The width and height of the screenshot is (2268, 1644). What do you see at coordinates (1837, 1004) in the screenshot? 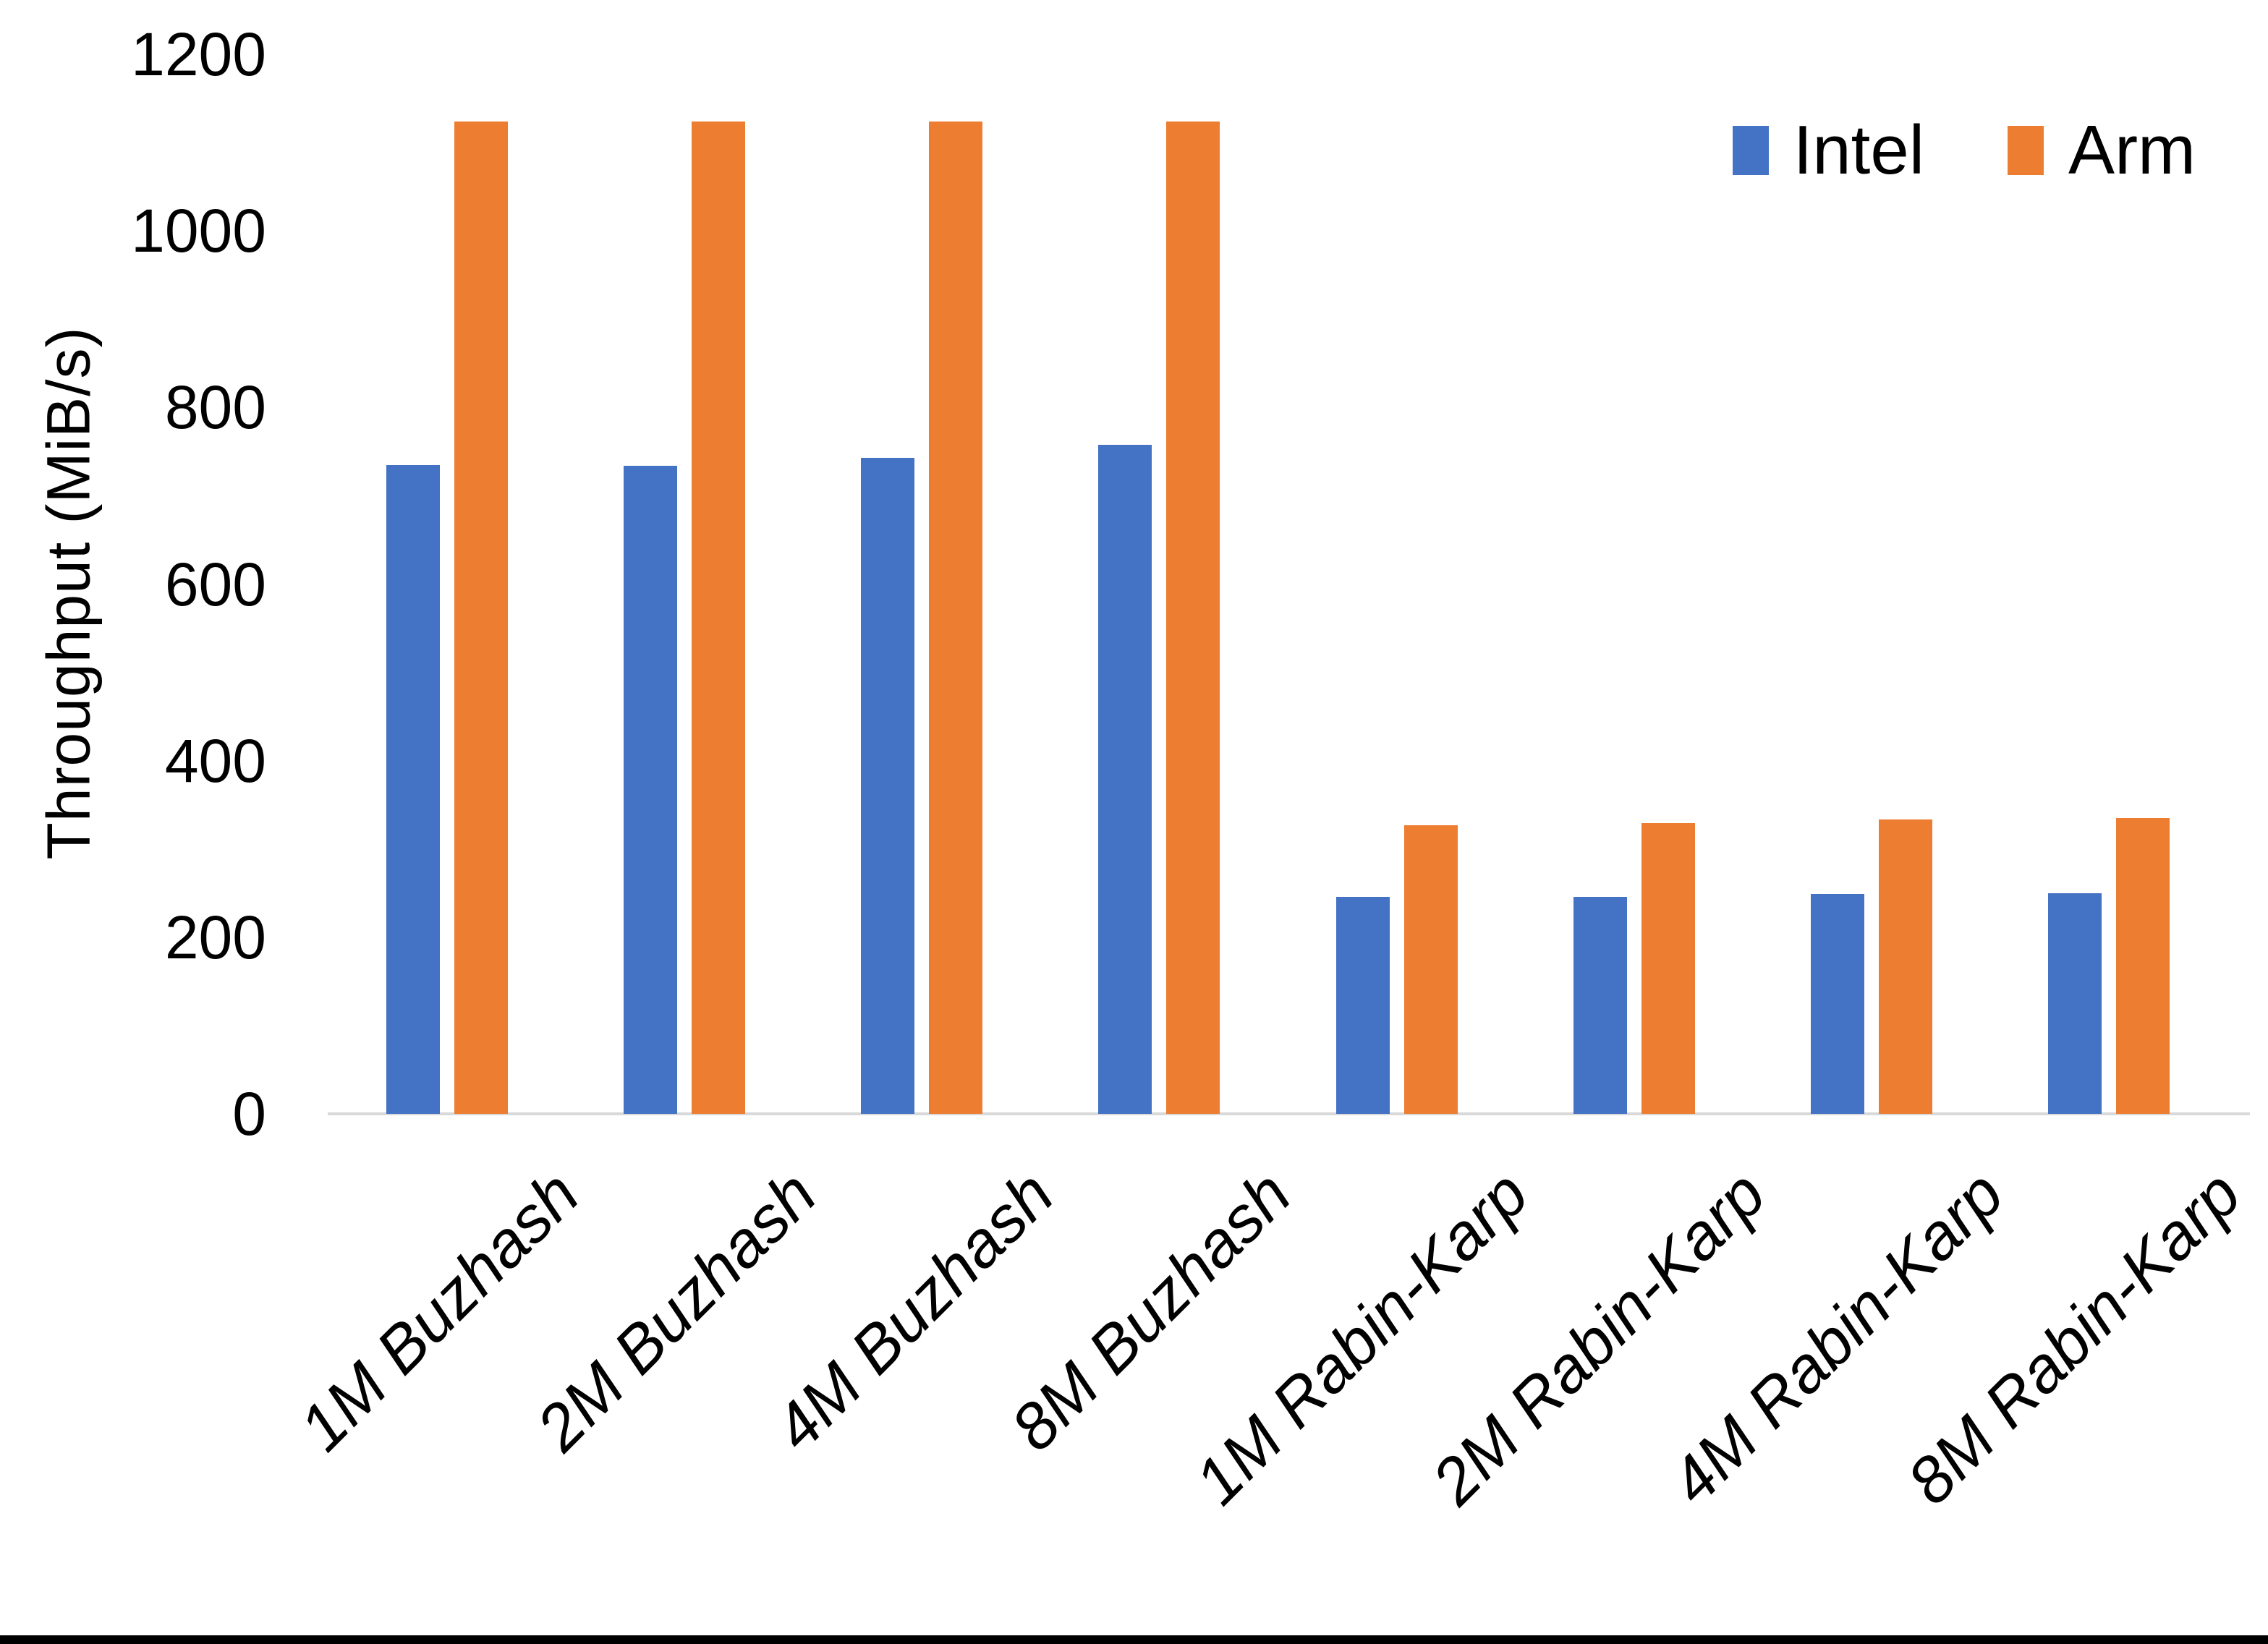
I see `bar-intel-4m-rabin-karp` at bounding box center [1837, 1004].